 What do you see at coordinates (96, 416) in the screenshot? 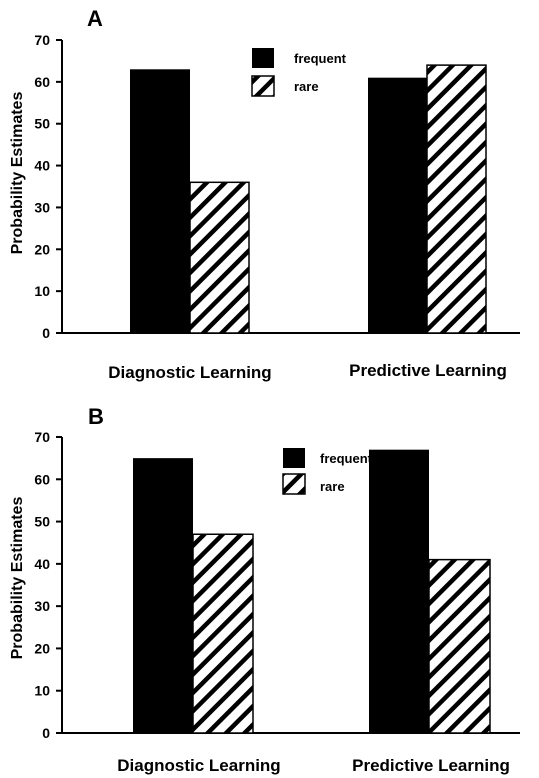
I see `panel-label: B` at bounding box center [96, 416].